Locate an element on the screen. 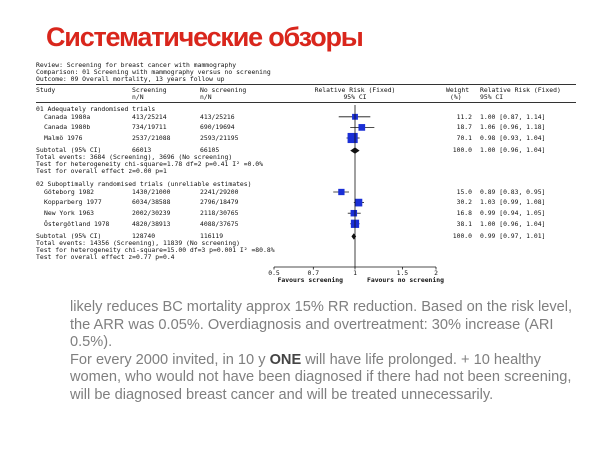  explanation-highlight: ONE is located at coordinates (285, 359).